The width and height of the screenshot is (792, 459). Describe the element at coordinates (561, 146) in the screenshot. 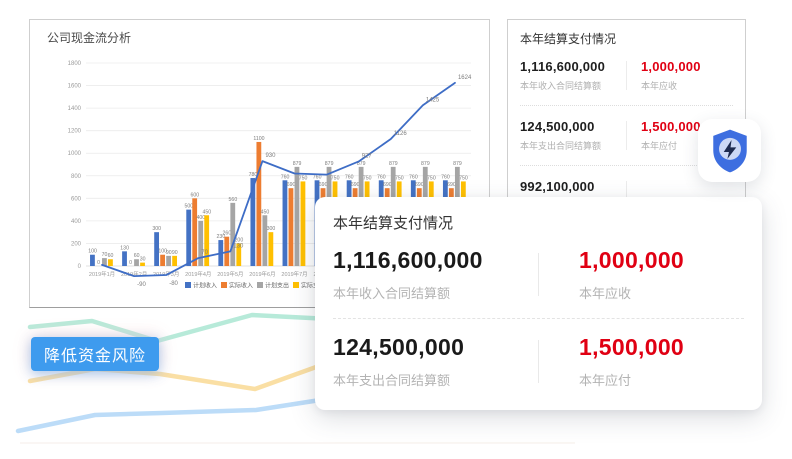

I see `expense-settlement-label: 本年支出合同结算额` at that location.